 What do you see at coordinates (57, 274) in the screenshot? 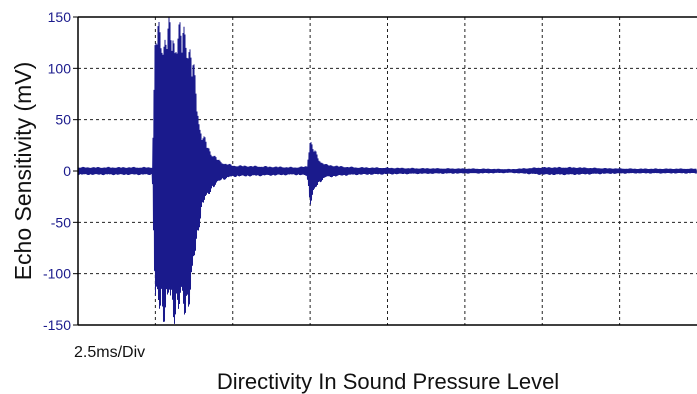
I see `y-tick-label: -100` at bounding box center [57, 274].